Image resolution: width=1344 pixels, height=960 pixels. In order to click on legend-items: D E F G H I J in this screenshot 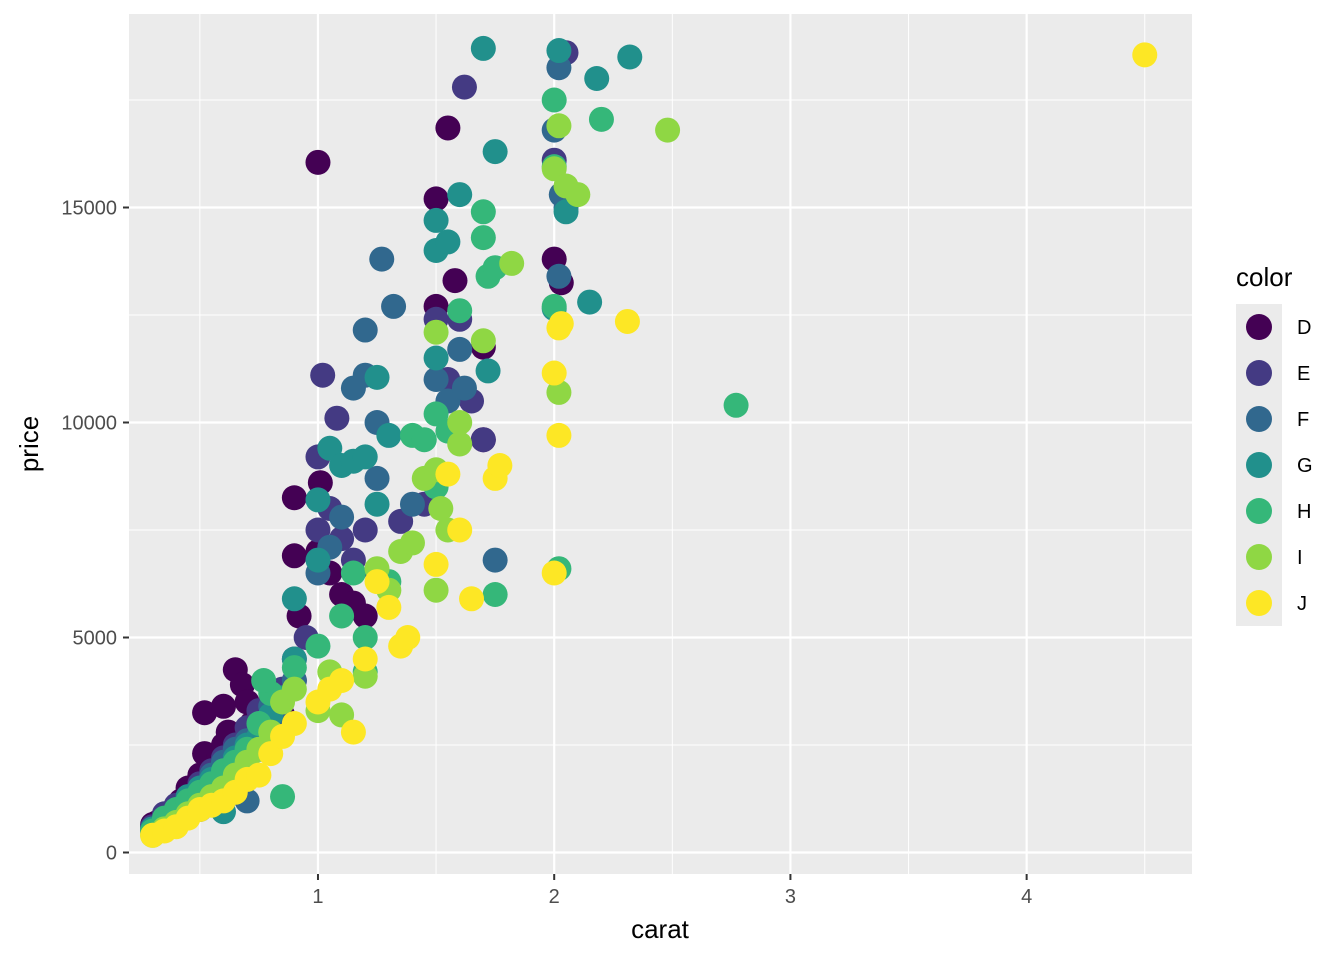, I will do `click(1279, 465)`.